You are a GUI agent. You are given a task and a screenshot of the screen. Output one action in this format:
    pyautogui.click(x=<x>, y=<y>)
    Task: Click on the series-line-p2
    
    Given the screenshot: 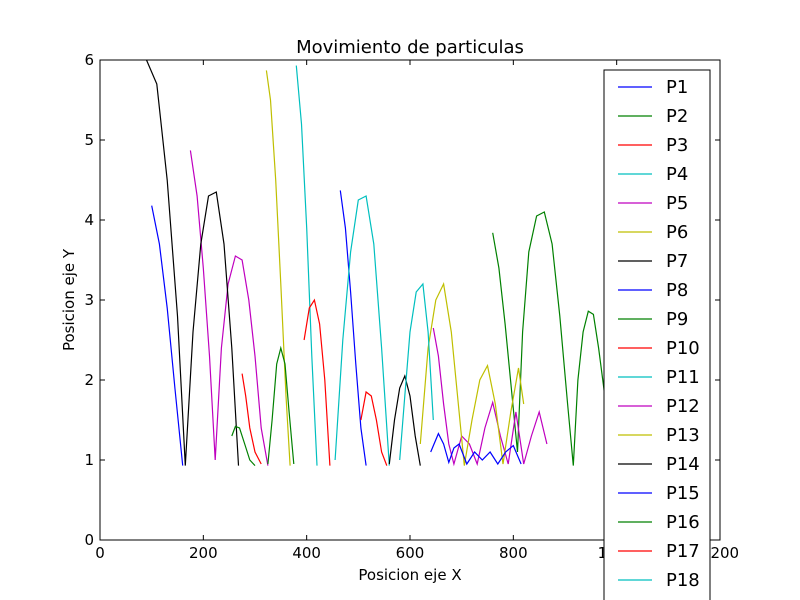 What is the action you would take?
    pyautogui.click(x=553, y=338)
    